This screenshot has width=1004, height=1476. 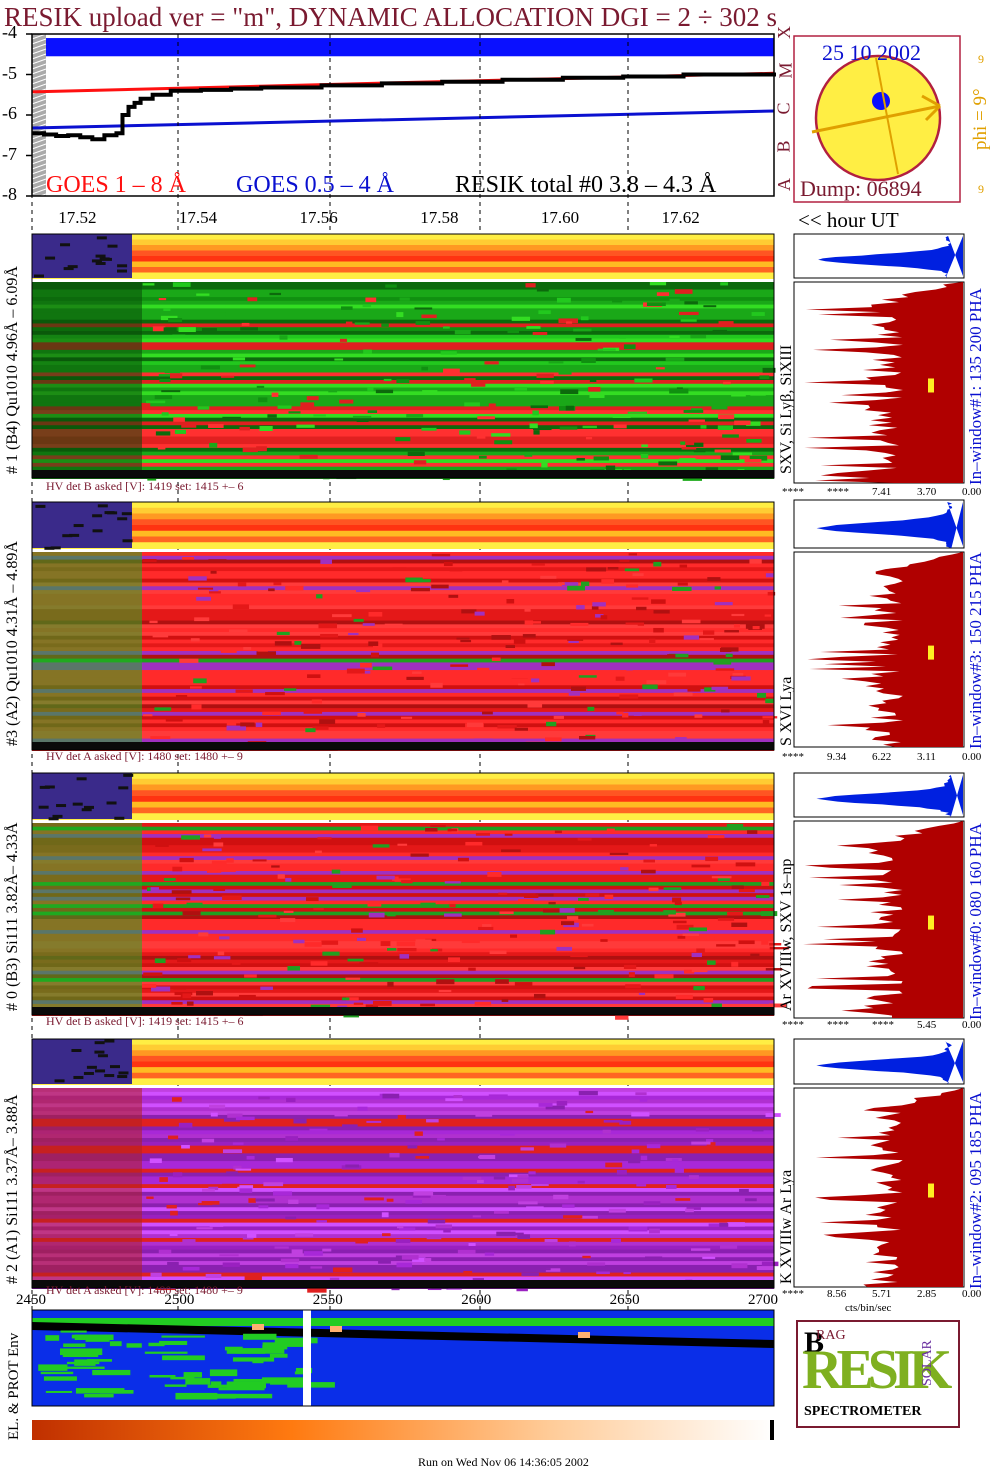 What do you see at coordinates (403, 746) in the screenshot?
I see `hm-bottom-band` at bounding box center [403, 746].